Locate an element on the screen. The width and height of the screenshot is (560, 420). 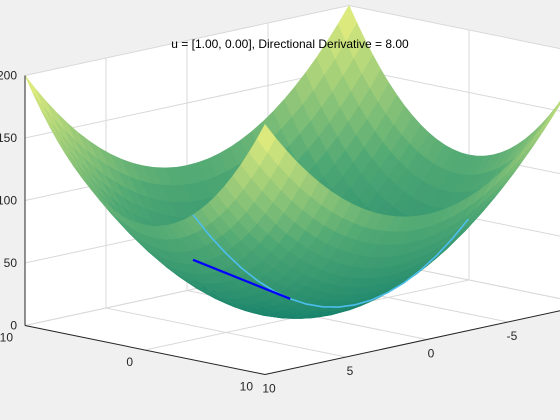
y-axis-line is located at coordinates (145, 350).